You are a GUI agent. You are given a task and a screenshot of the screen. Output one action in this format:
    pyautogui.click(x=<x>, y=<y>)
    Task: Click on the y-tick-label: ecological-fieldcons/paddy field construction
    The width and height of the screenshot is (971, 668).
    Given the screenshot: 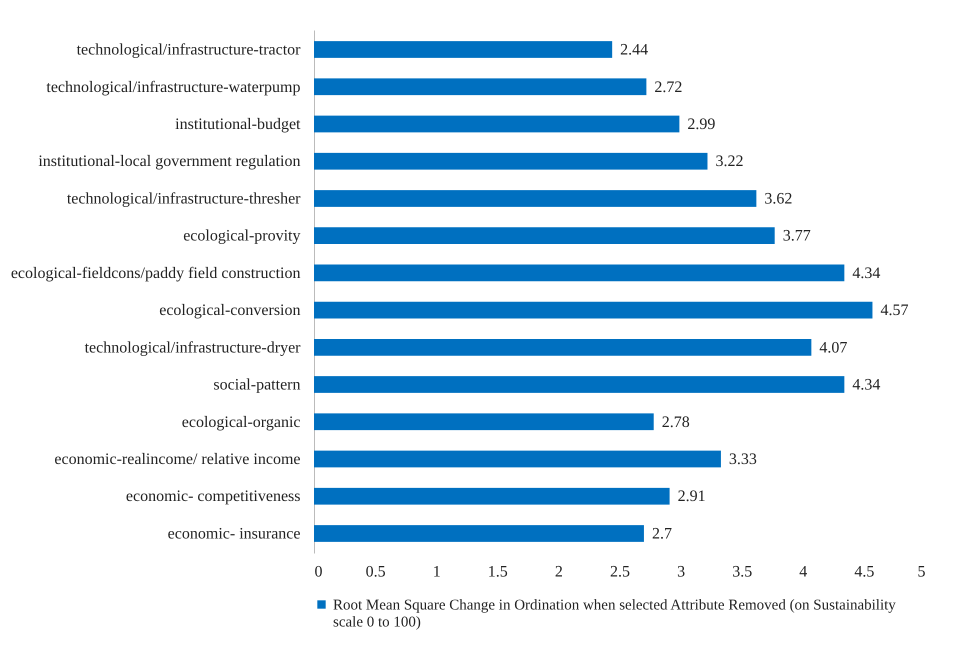 What is the action you would take?
    pyautogui.click(x=155, y=273)
    